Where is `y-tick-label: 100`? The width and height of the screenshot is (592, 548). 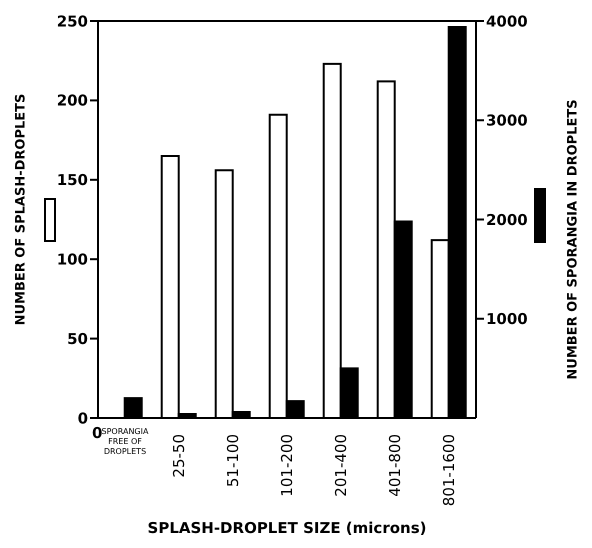 y-tick-label: 100 is located at coordinates (72, 259).